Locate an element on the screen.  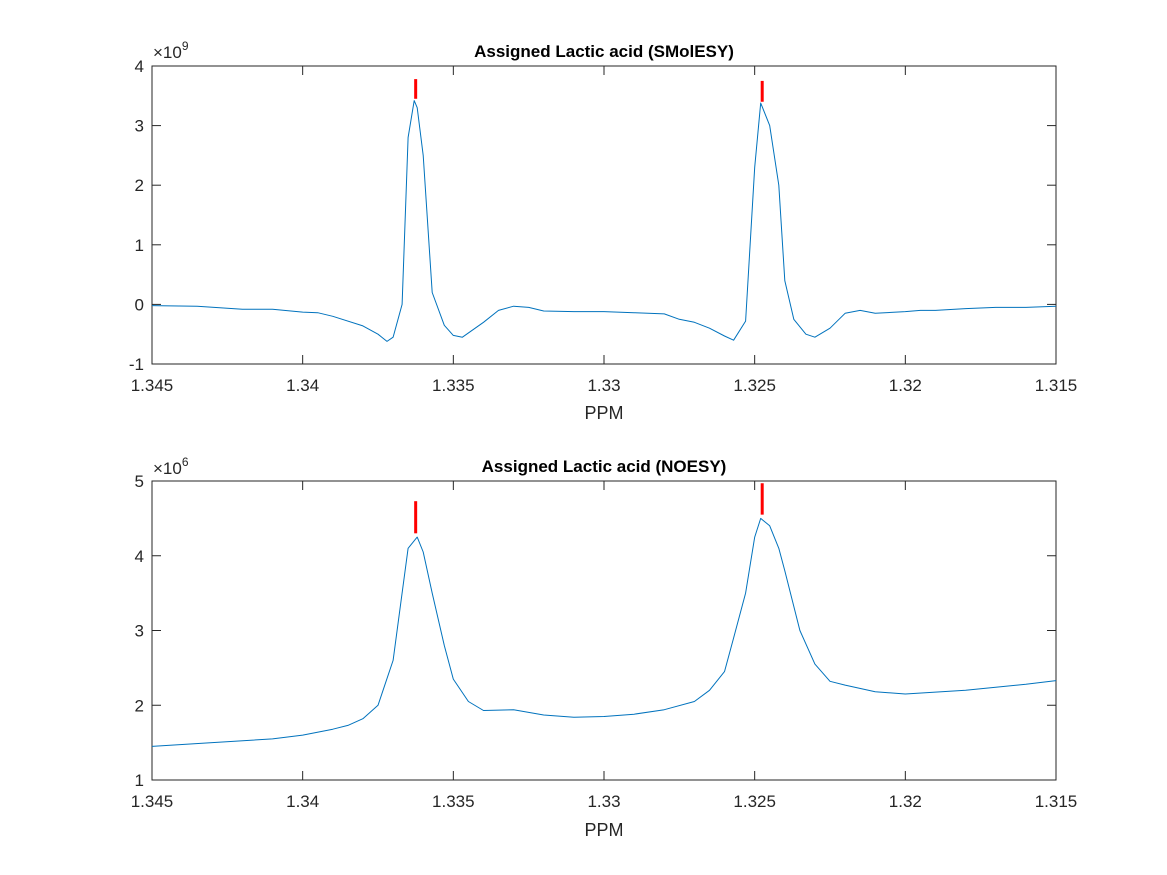
top-chart-exponent: ×10⁹ is located at coordinates (171, 50).